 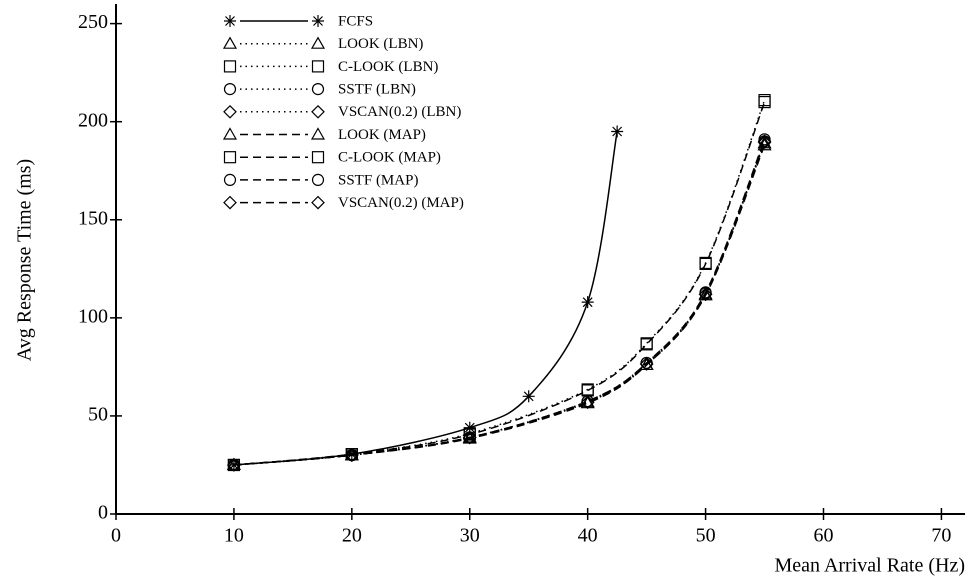 I want to click on legend-label: VSCAN(0.2) (LBN), so click(x=399, y=112).